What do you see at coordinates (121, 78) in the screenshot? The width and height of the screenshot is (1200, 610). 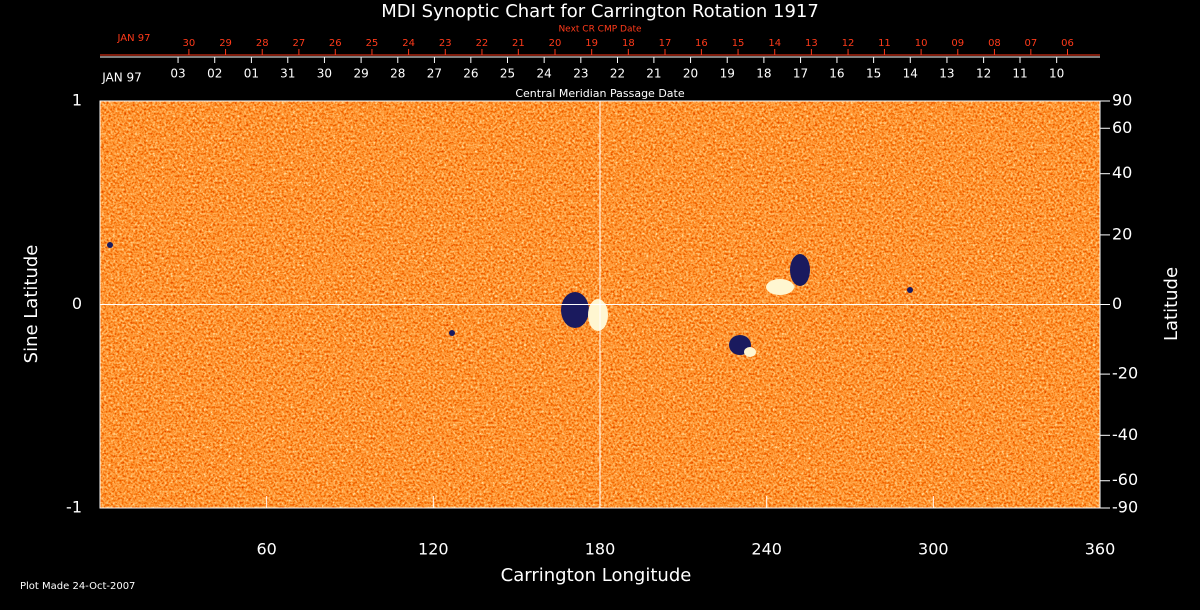 I see `top-month-label: JAN 97` at bounding box center [121, 78].